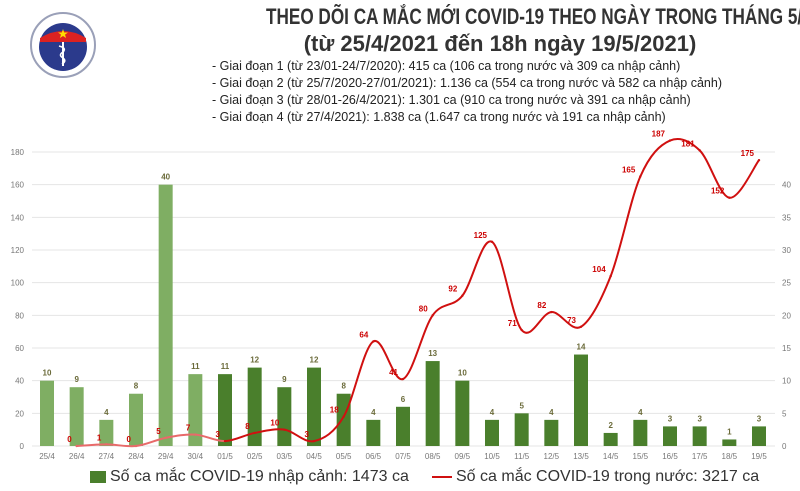 The height and width of the screenshot is (491, 800). I want to click on legend-swatch-line, so click(442, 477).